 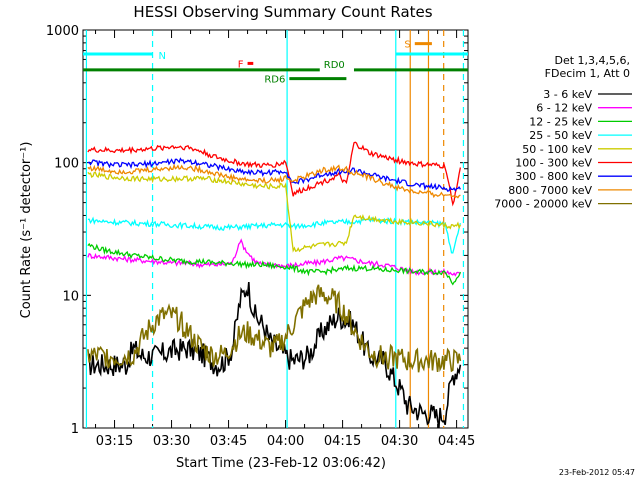 I want to click on legend-label-6: 300 - 800 keV, so click(x=553, y=176).